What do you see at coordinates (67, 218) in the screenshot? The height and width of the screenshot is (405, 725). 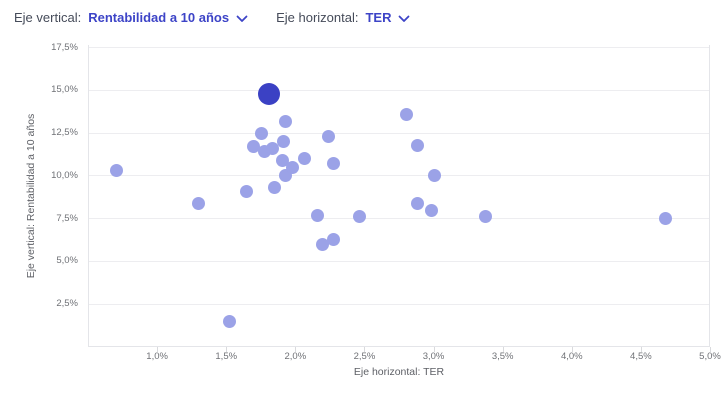 I see `y-tick-label: 7,5%` at bounding box center [67, 218].